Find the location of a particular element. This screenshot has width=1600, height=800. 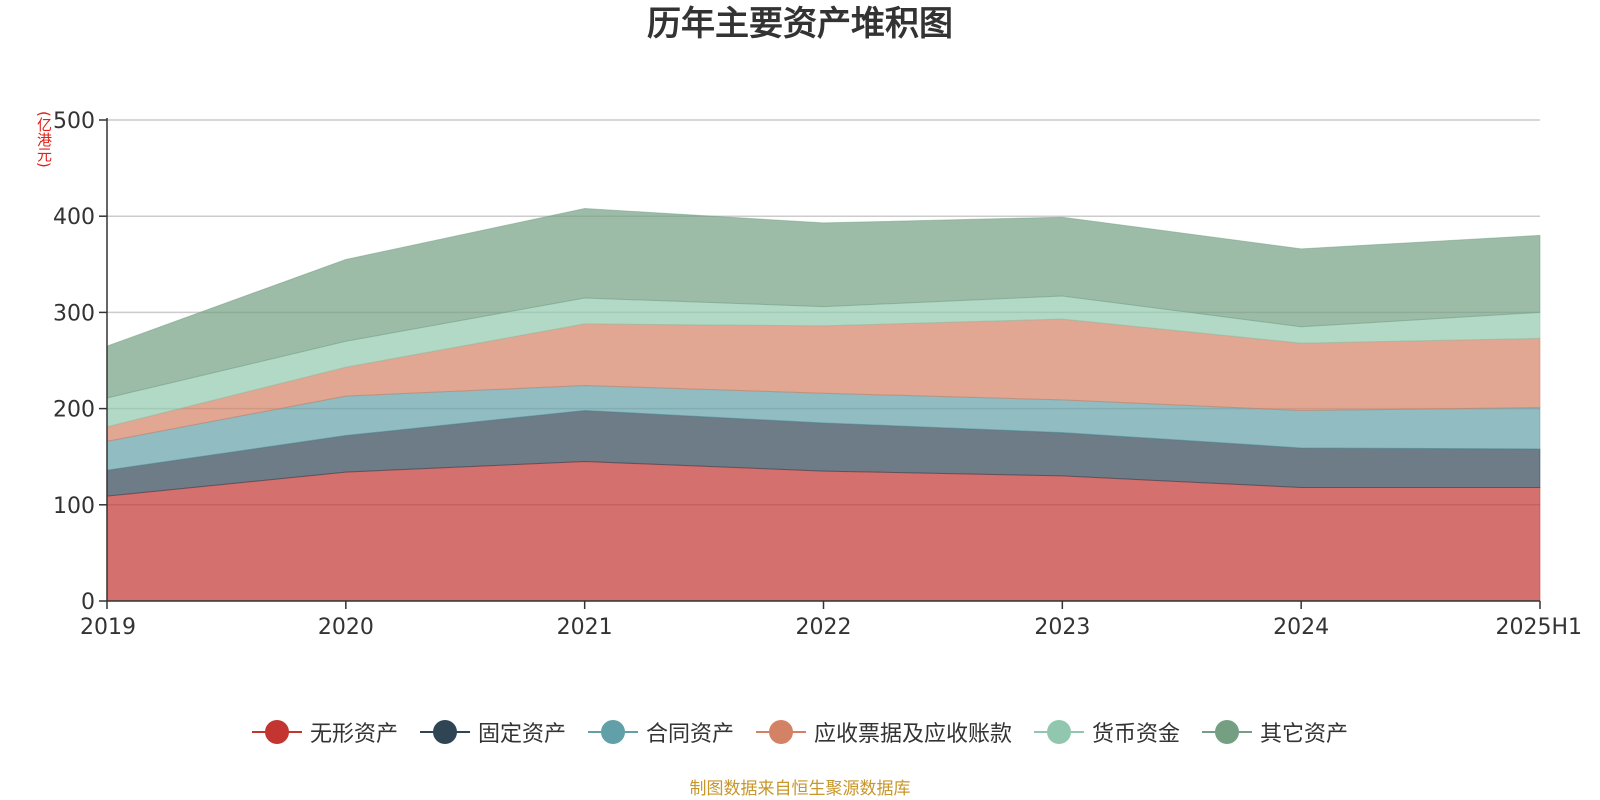

x-tick-label-5: 2024 is located at coordinates (1301, 627).